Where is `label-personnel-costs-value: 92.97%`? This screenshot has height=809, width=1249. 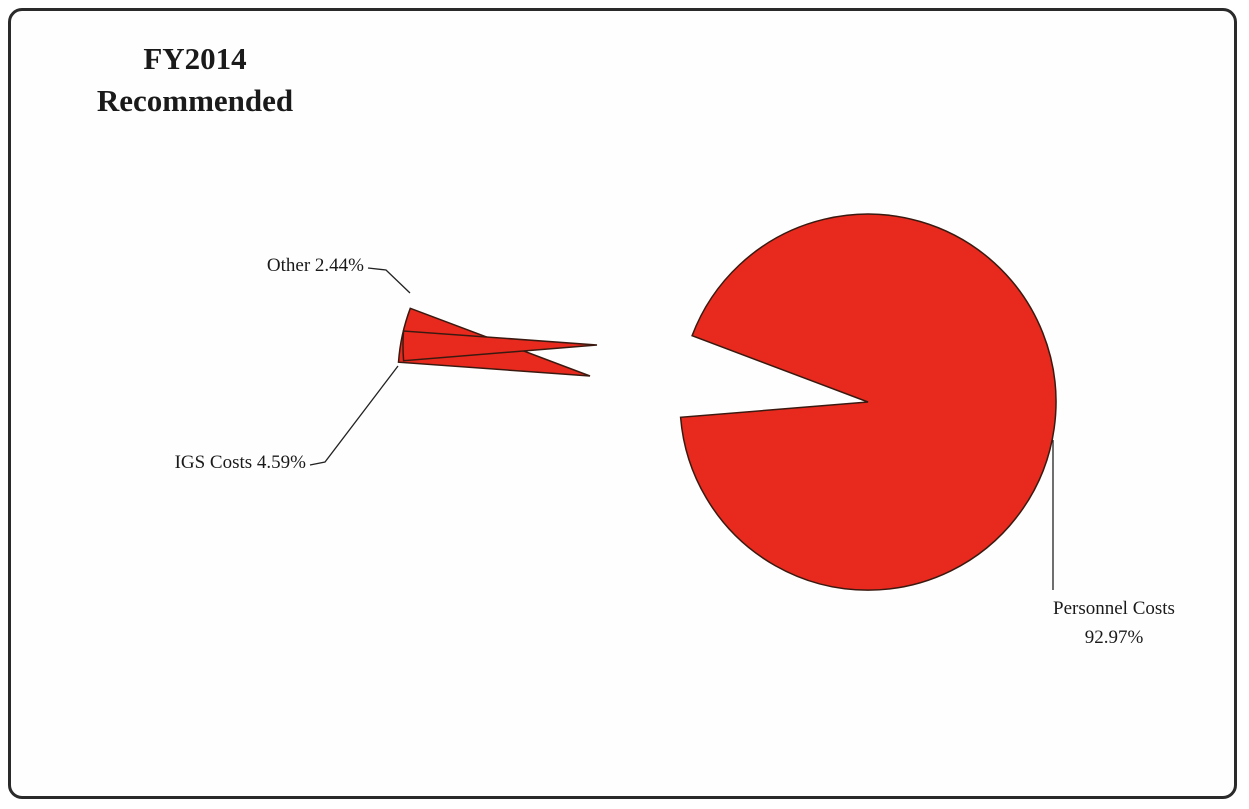
label-personnel-costs-value: 92.97% is located at coordinates (1114, 637).